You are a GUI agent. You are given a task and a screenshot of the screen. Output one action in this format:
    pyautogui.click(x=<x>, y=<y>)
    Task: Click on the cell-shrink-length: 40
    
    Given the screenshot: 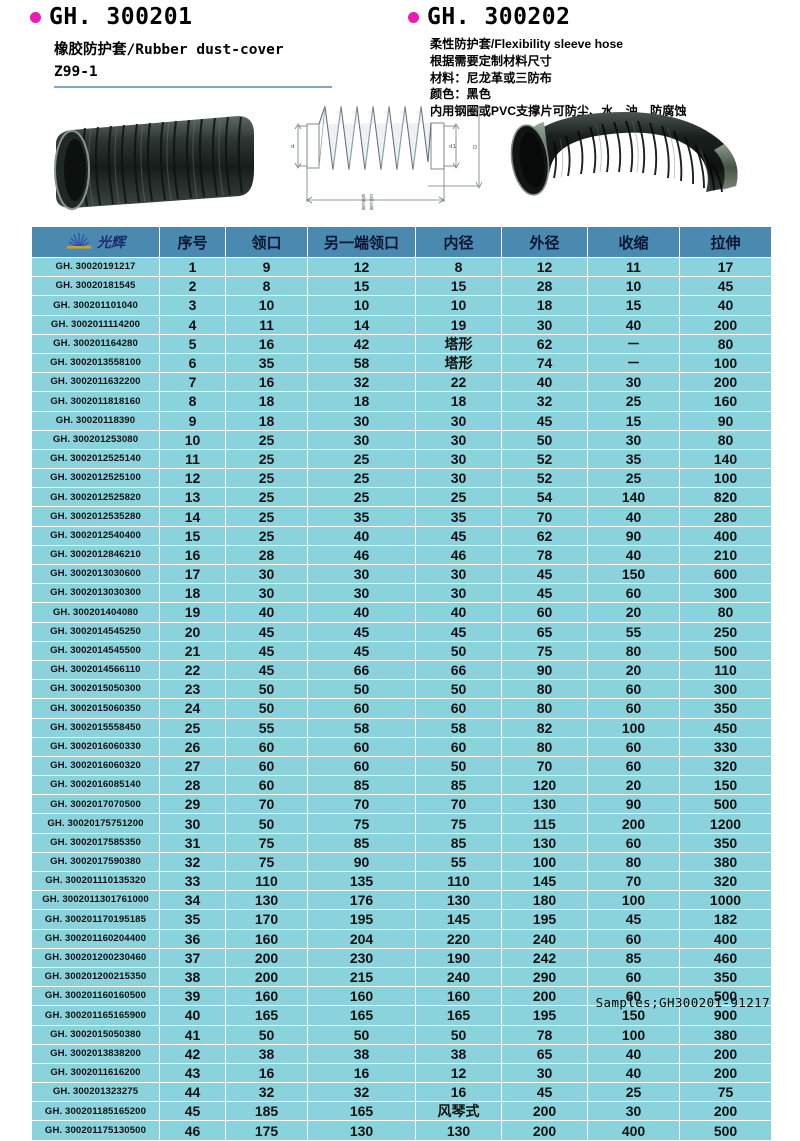 What is the action you would take?
    pyautogui.click(x=633, y=324)
    